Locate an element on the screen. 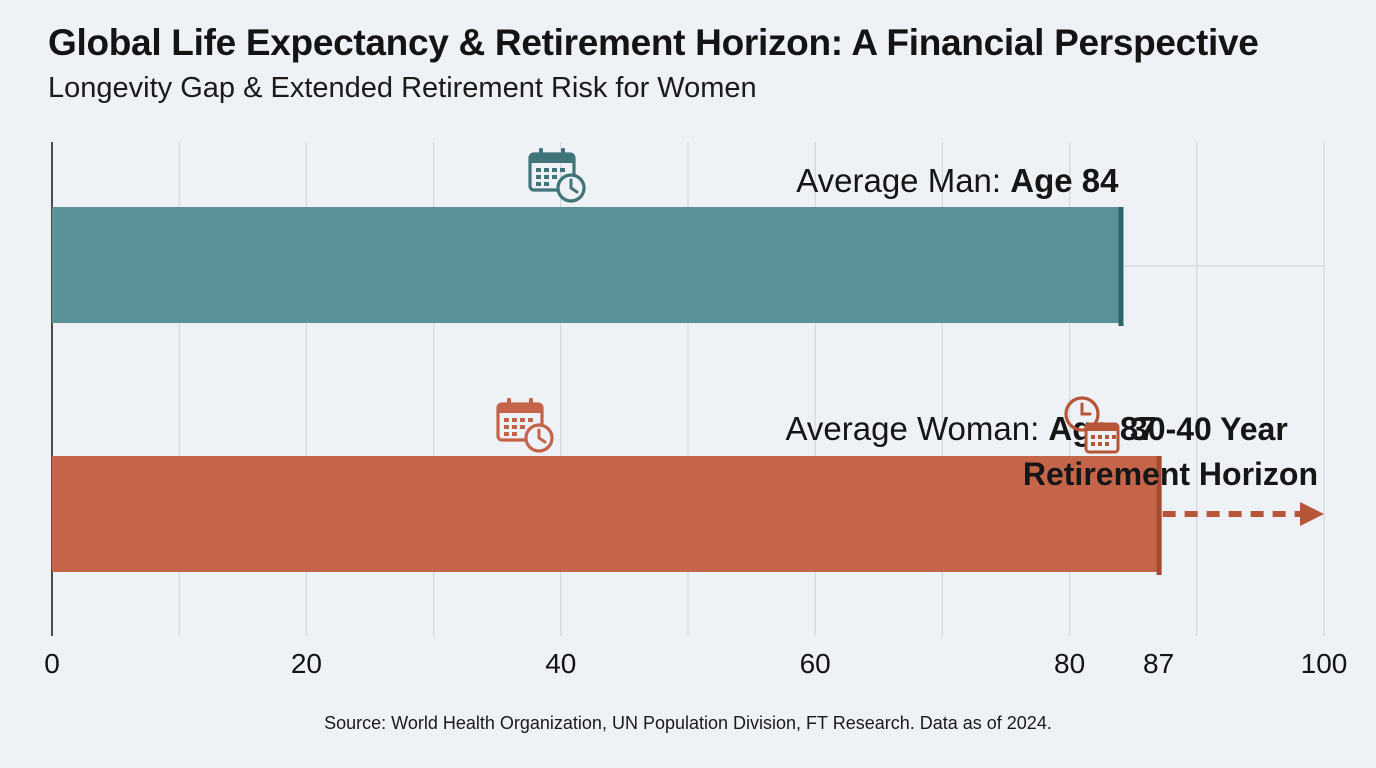 The image size is (1376, 768). x-tick-label: 87 is located at coordinates (1158, 663).